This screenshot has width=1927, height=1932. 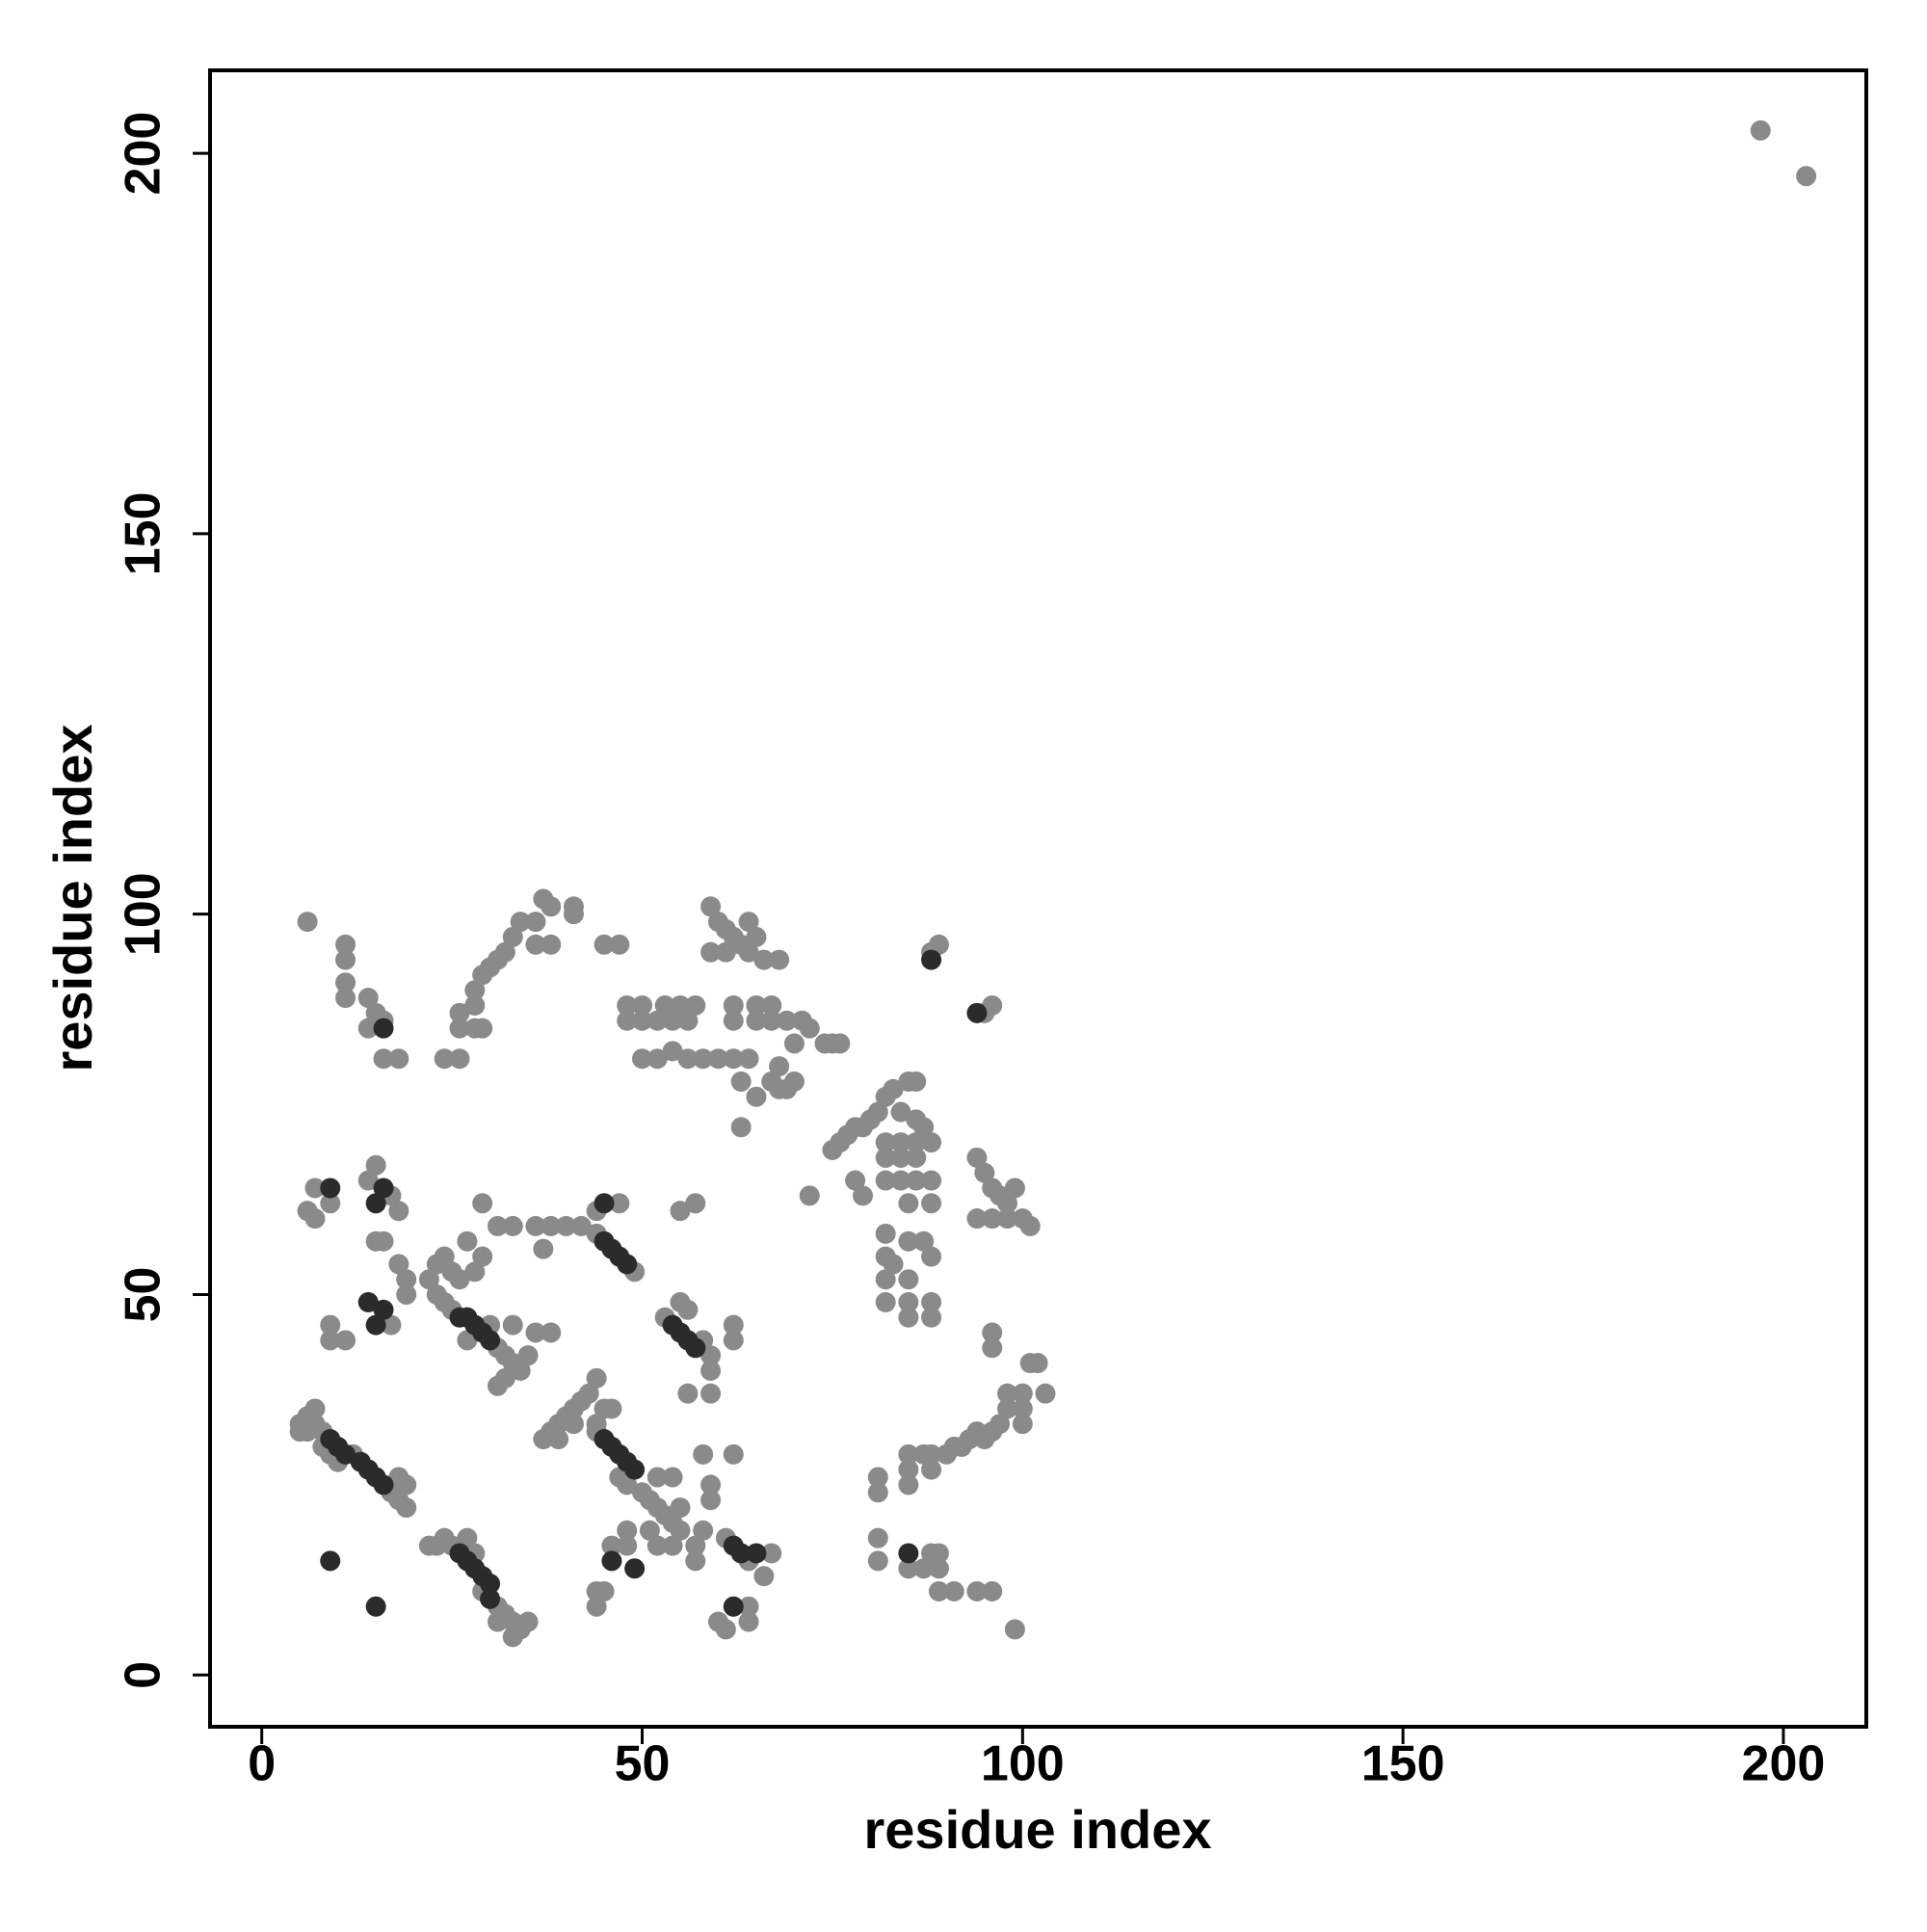 I want to click on x-axis-title: residue index, so click(x=1037, y=1829).